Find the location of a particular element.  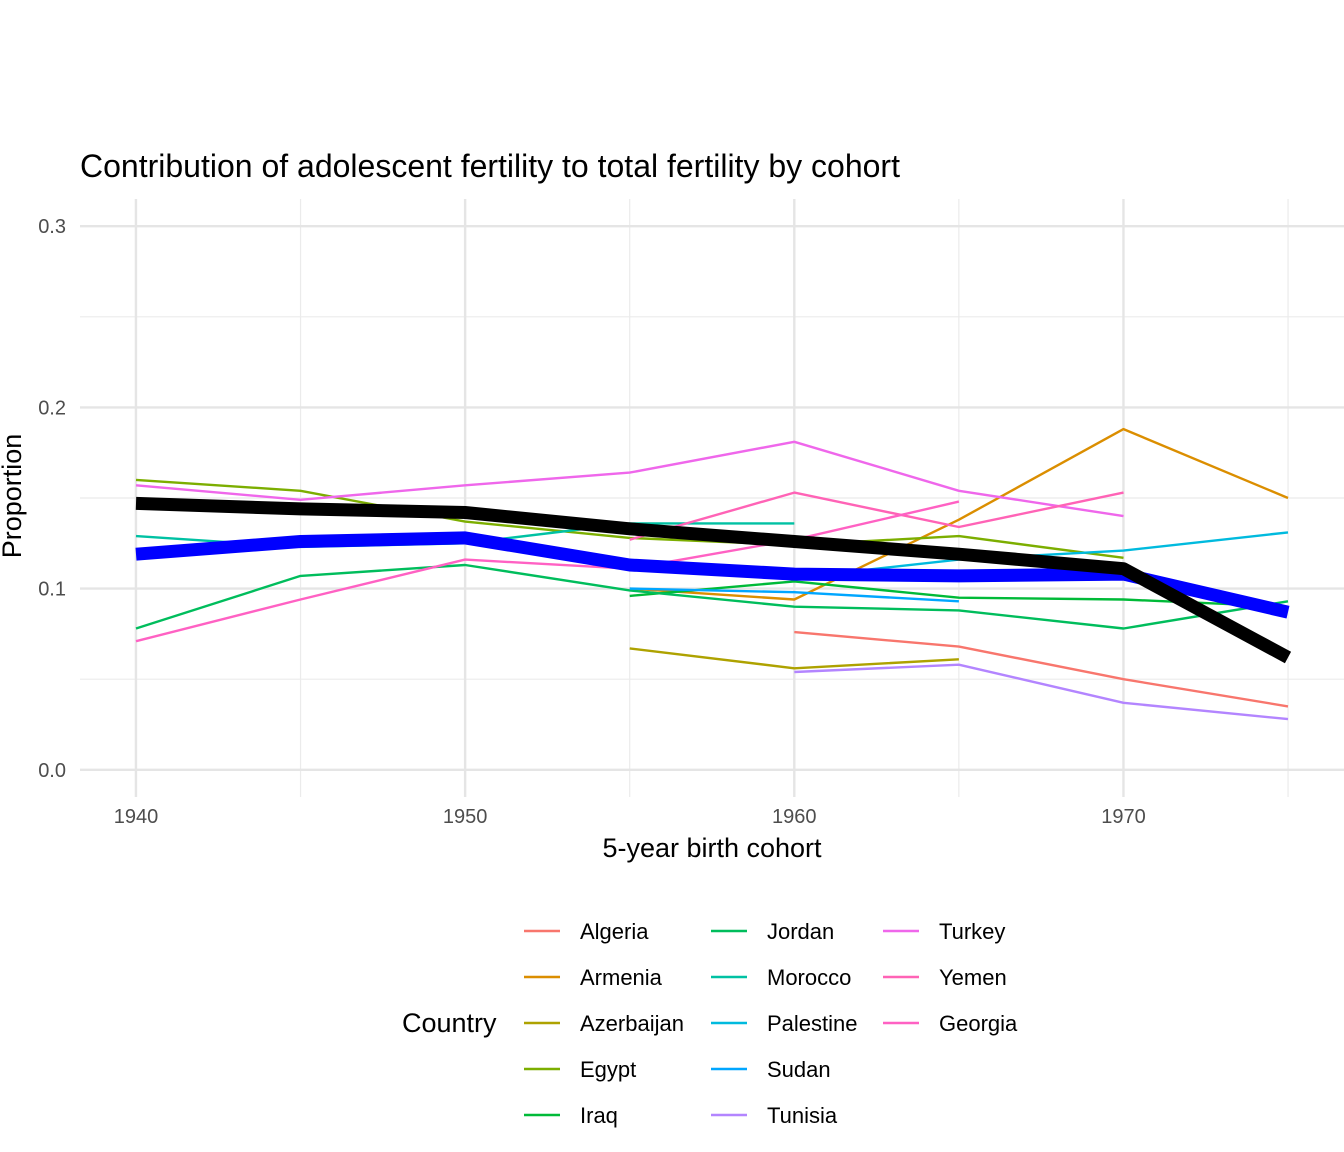

series-line-algeria is located at coordinates (1041, 669).